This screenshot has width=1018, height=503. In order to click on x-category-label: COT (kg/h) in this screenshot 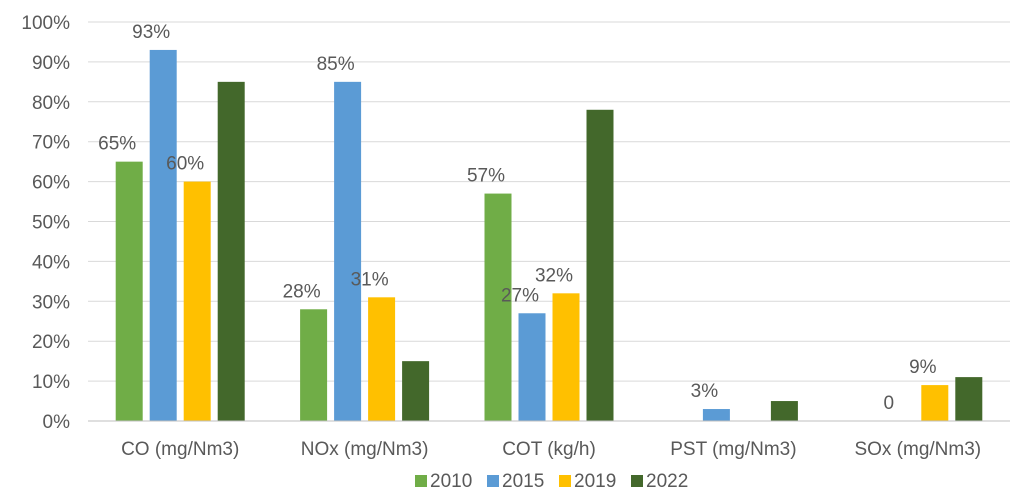, I will do `click(549, 449)`.